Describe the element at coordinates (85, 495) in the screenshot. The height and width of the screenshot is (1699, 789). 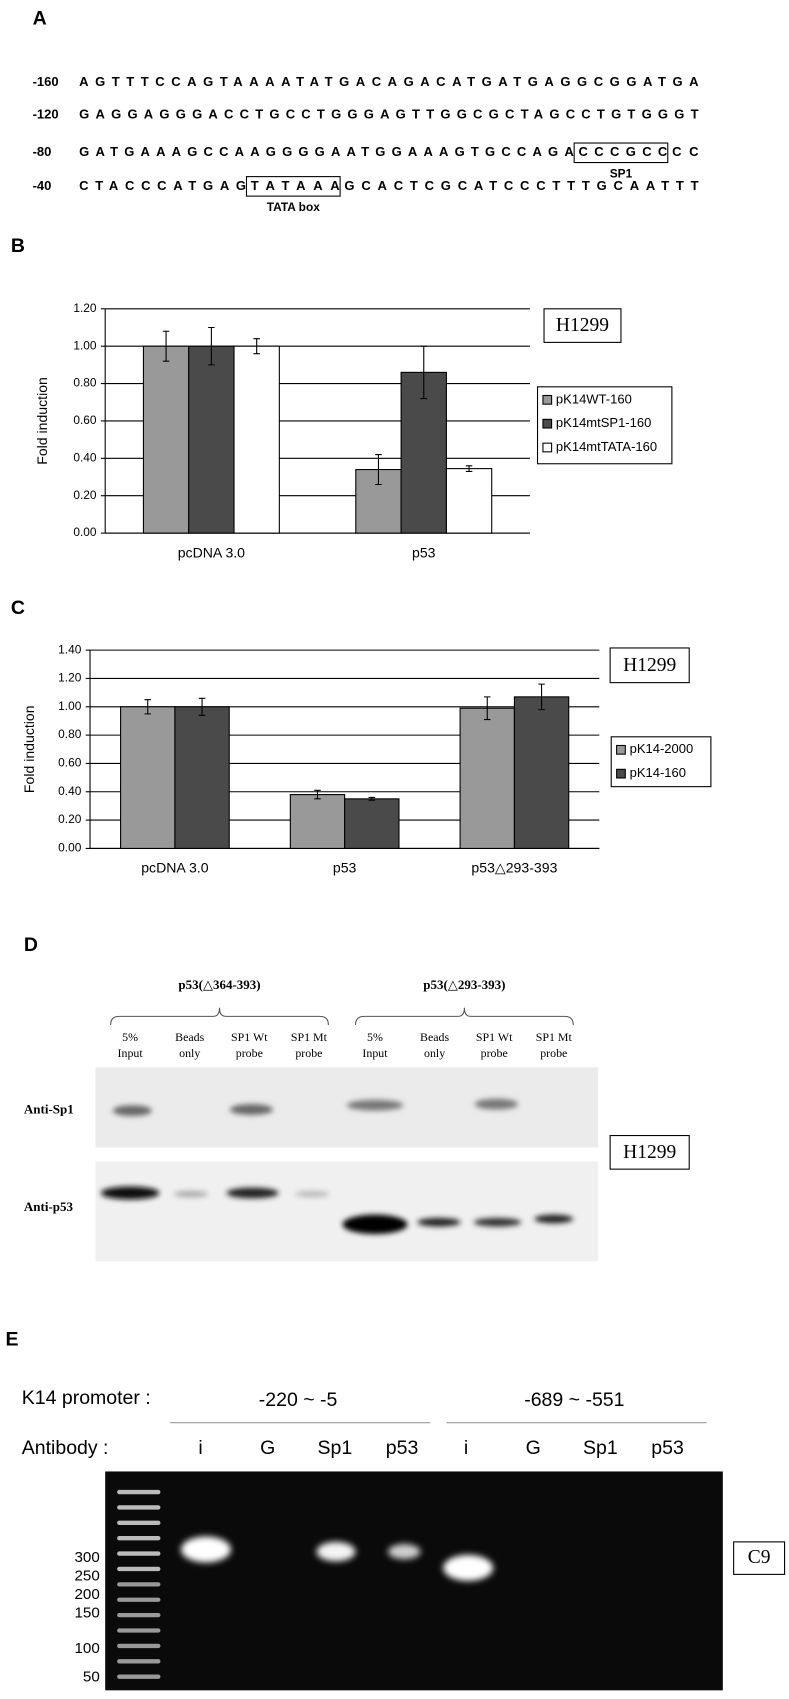
I see `y-tick-label: 0.20` at that location.